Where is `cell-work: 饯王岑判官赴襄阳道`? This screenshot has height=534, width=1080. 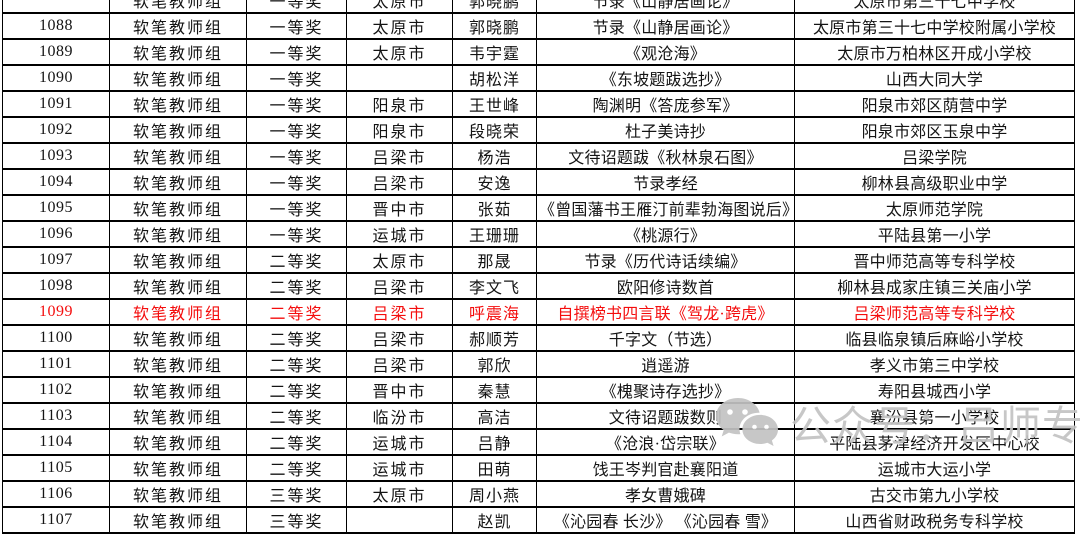
cell-work: 饯王岑判官赴襄阳道 is located at coordinates (665, 468).